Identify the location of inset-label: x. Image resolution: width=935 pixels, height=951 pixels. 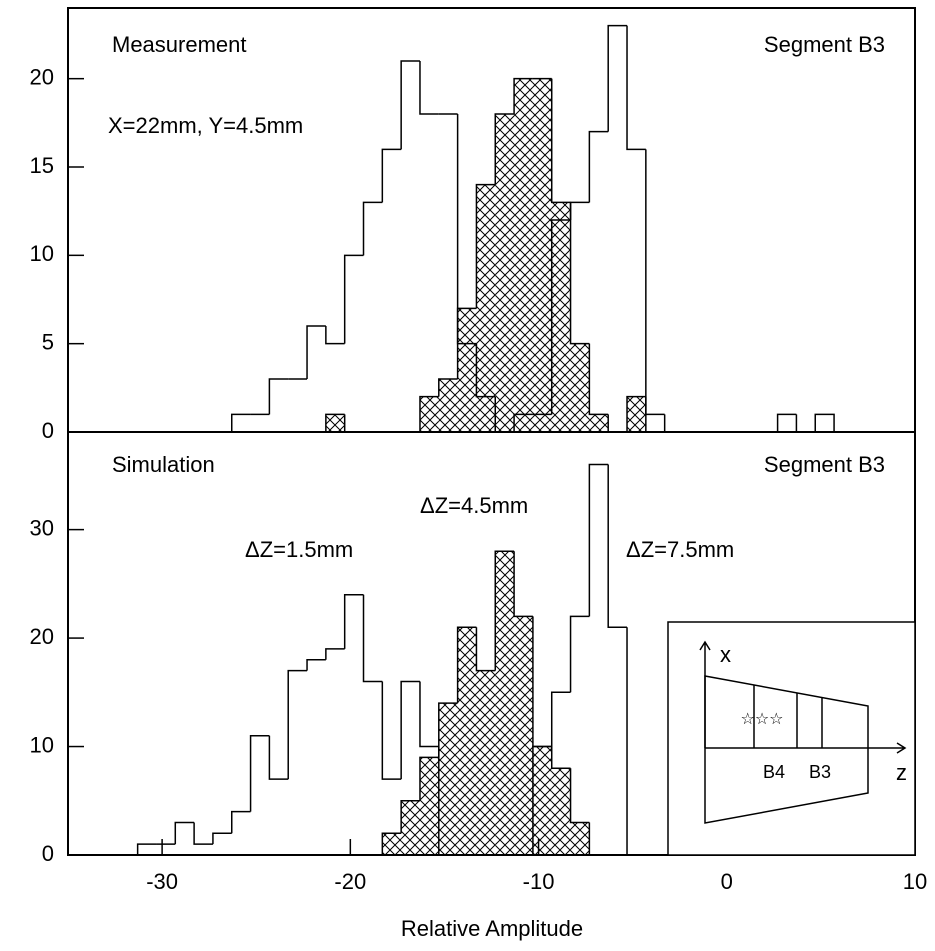
(725, 654).